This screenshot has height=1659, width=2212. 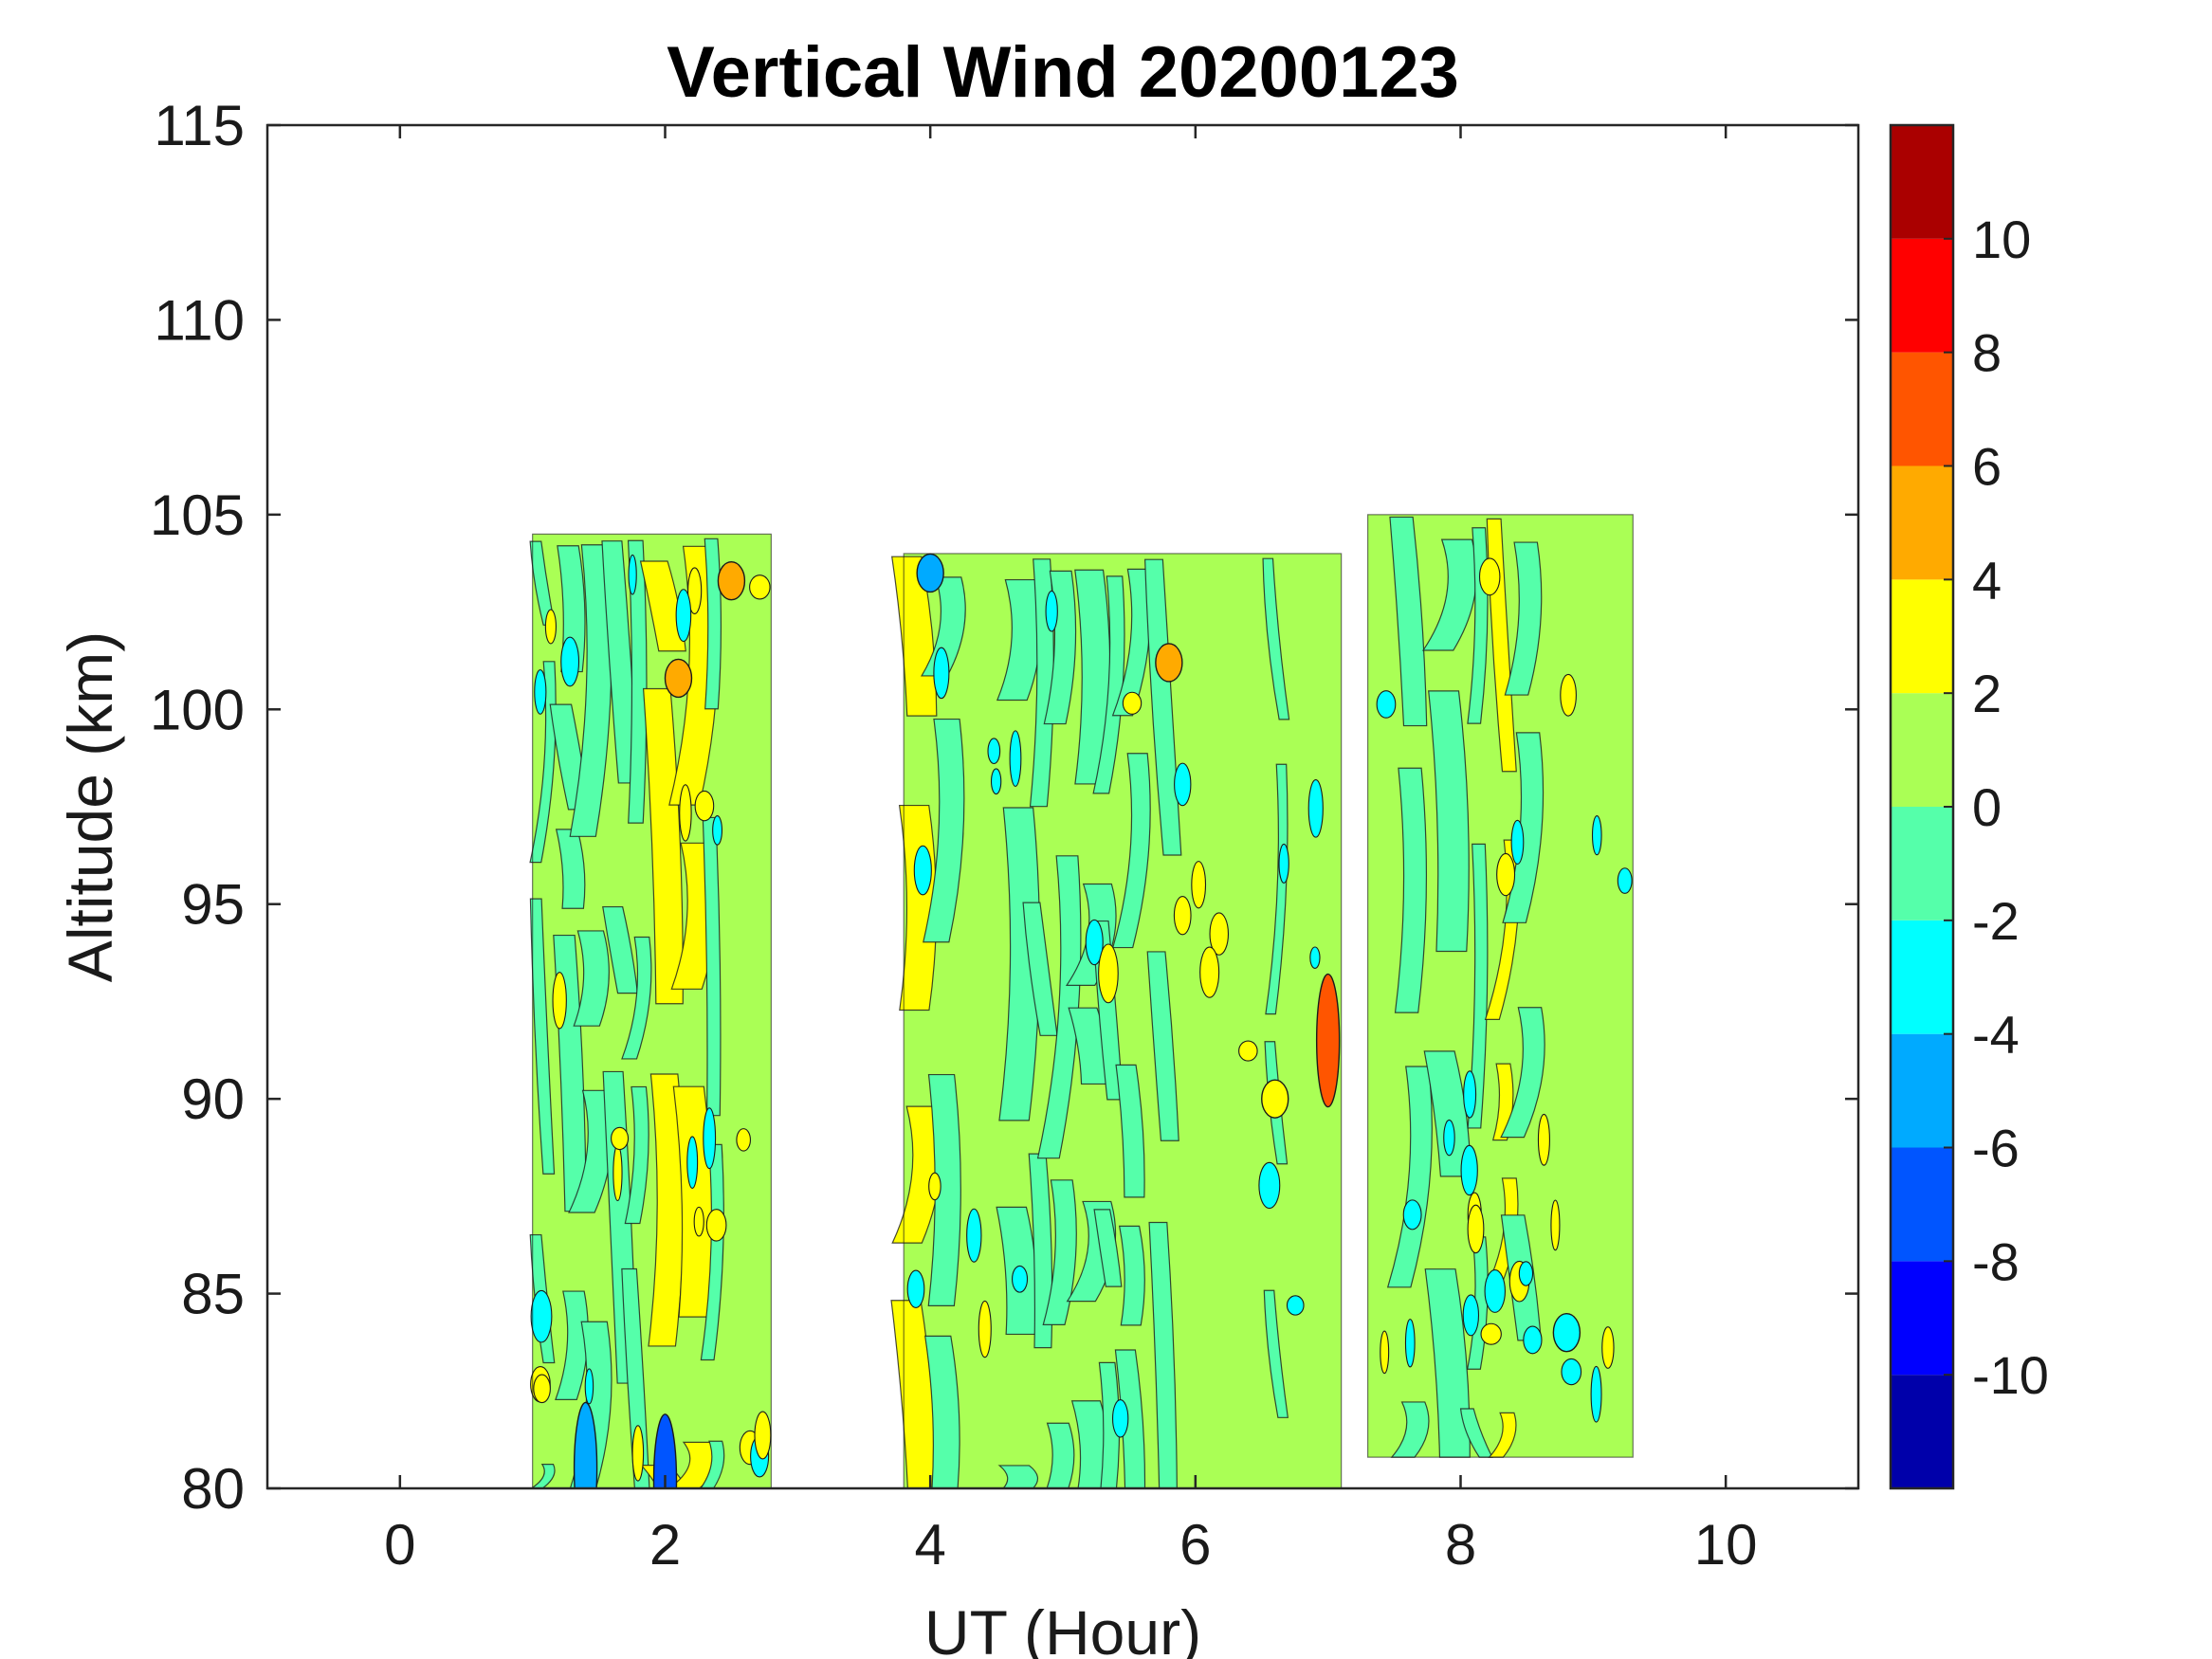 I want to click on colorbar-tick-label: -8, so click(x=1996, y=1261).